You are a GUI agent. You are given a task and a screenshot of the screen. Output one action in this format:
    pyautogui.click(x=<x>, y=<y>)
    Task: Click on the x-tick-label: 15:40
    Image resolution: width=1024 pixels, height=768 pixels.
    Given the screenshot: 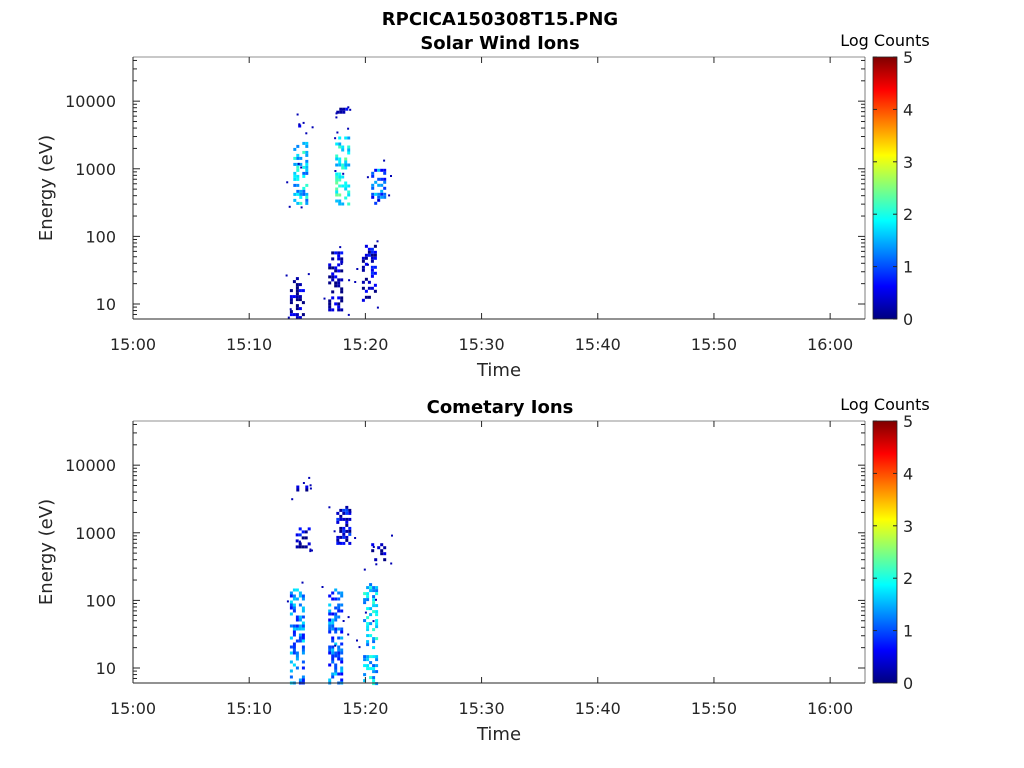 What is the action you would take?
    pyautogui.click(x=598, y=708)
    